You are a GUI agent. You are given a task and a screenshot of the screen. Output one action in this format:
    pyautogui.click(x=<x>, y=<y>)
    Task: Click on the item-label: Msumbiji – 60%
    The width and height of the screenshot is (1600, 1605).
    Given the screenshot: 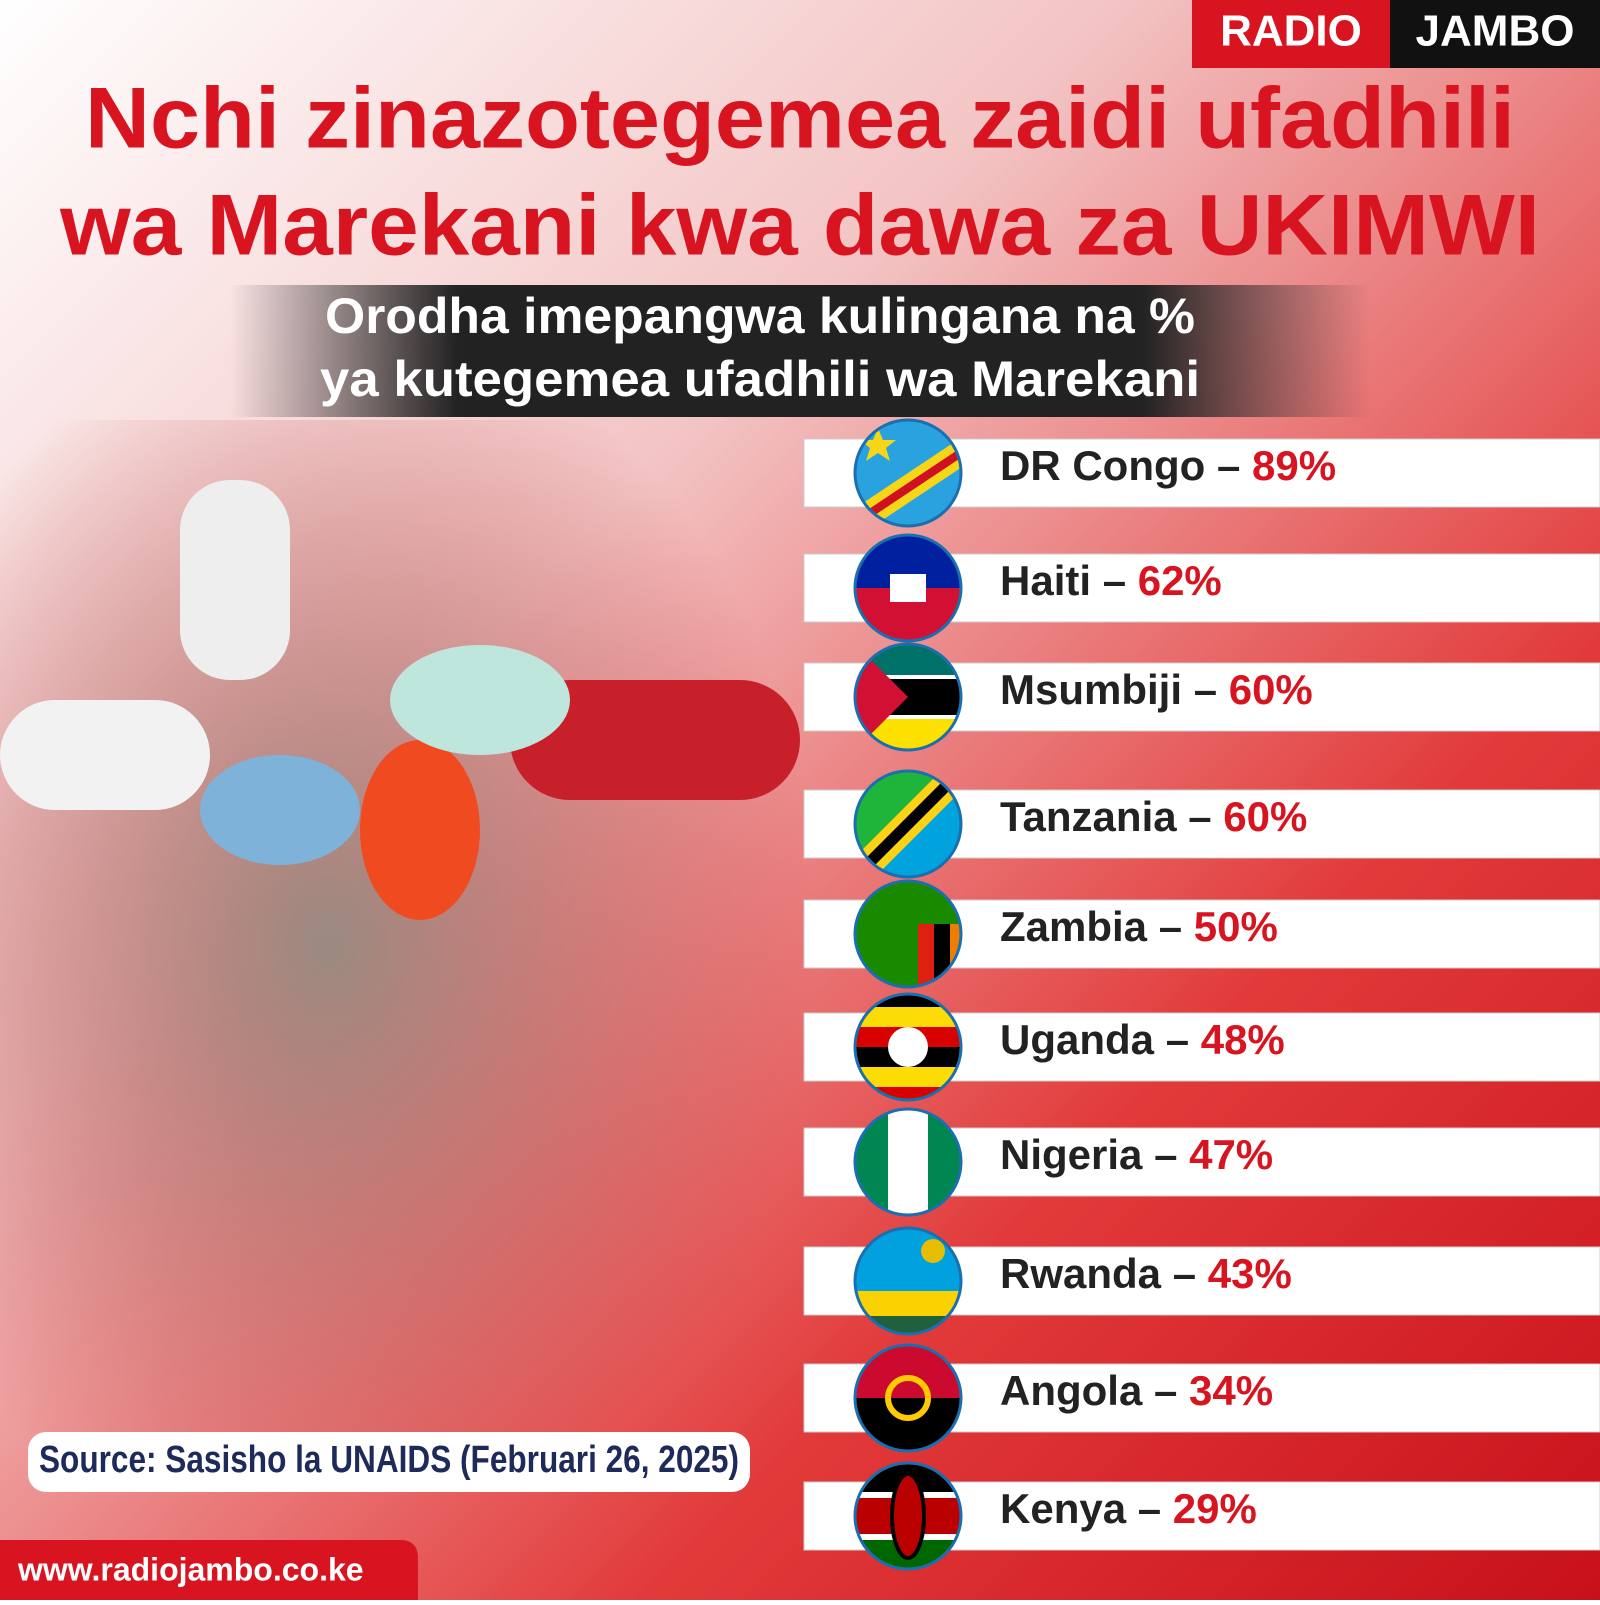 What is the action you would take?
    pyautogui.click(x=1156, y=689)
    